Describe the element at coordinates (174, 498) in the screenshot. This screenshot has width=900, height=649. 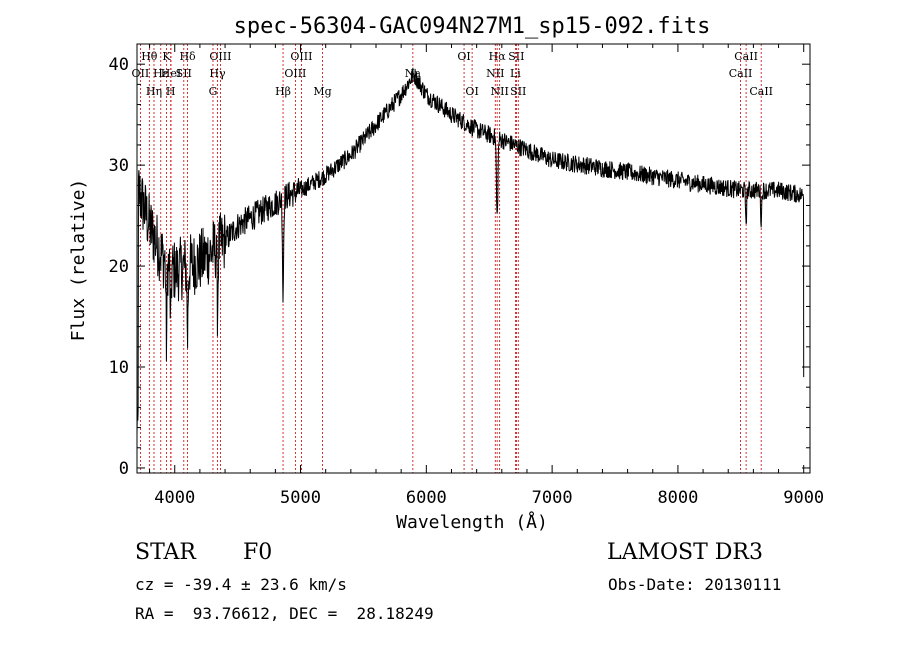
I see `x-tick-label: 4000` at that location.